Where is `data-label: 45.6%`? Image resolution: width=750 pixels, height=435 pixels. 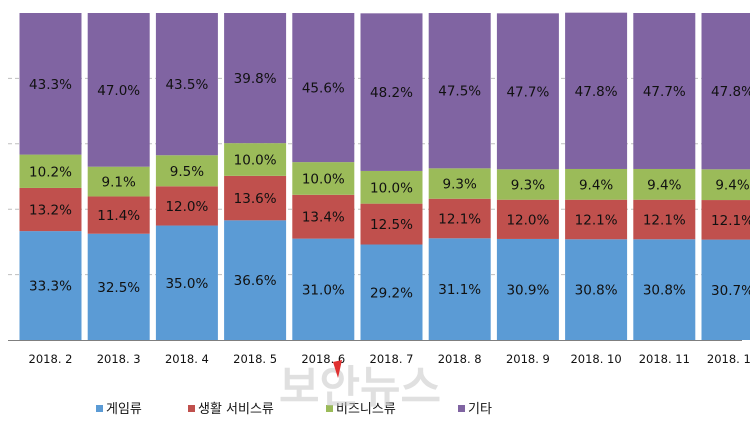 data-label: 45.6% is located at coordinates (323, 89).